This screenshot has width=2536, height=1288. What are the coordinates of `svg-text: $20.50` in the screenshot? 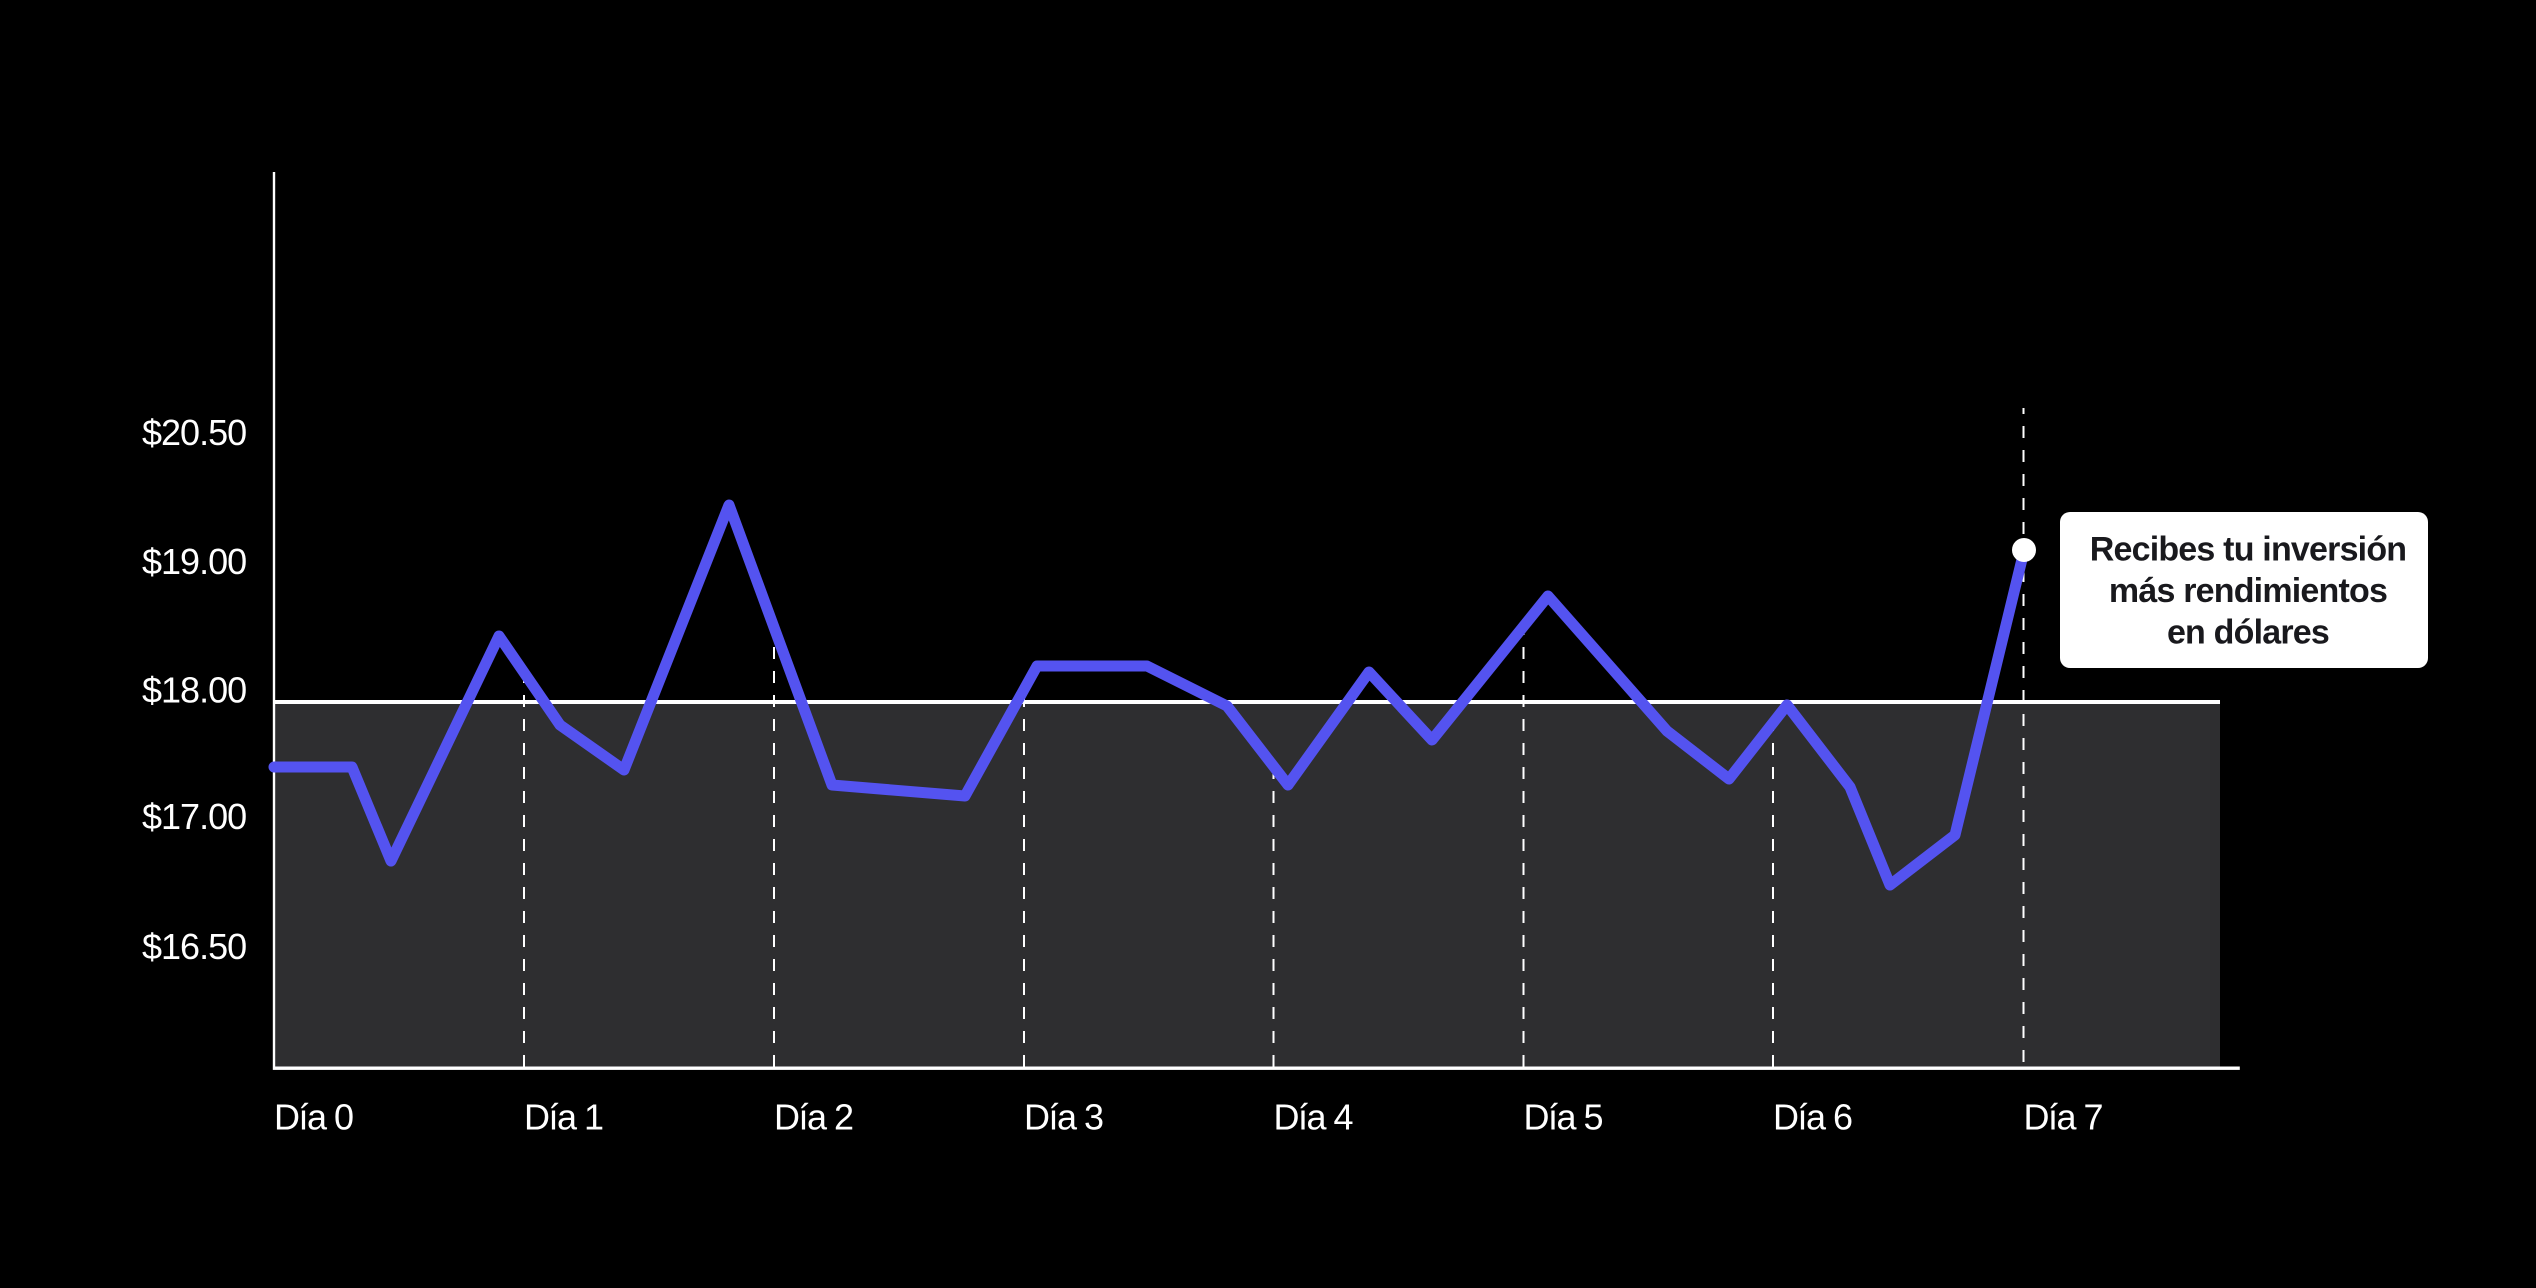 It's located at (194, 432).